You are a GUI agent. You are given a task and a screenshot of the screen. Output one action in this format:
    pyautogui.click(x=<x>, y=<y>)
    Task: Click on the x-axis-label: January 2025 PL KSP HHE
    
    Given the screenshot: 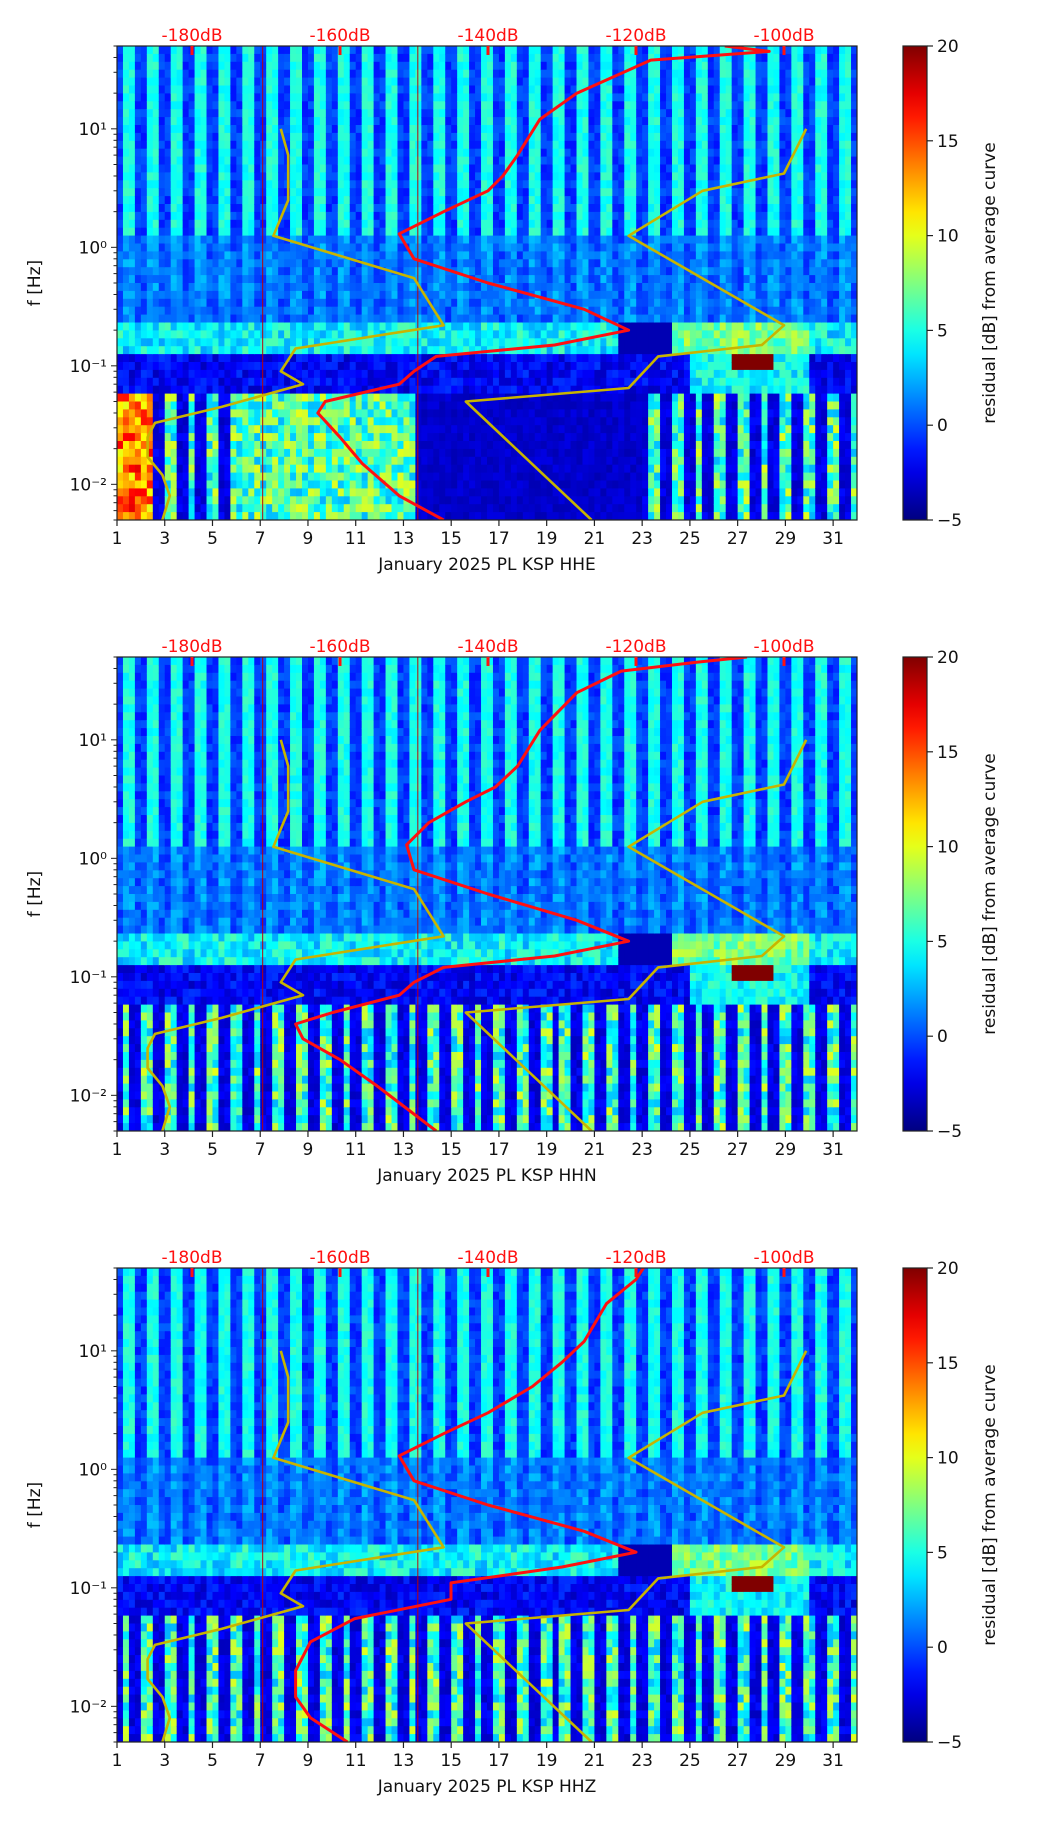 What is the action you would take?
    pyautogui.click(x=486, y=565)
    